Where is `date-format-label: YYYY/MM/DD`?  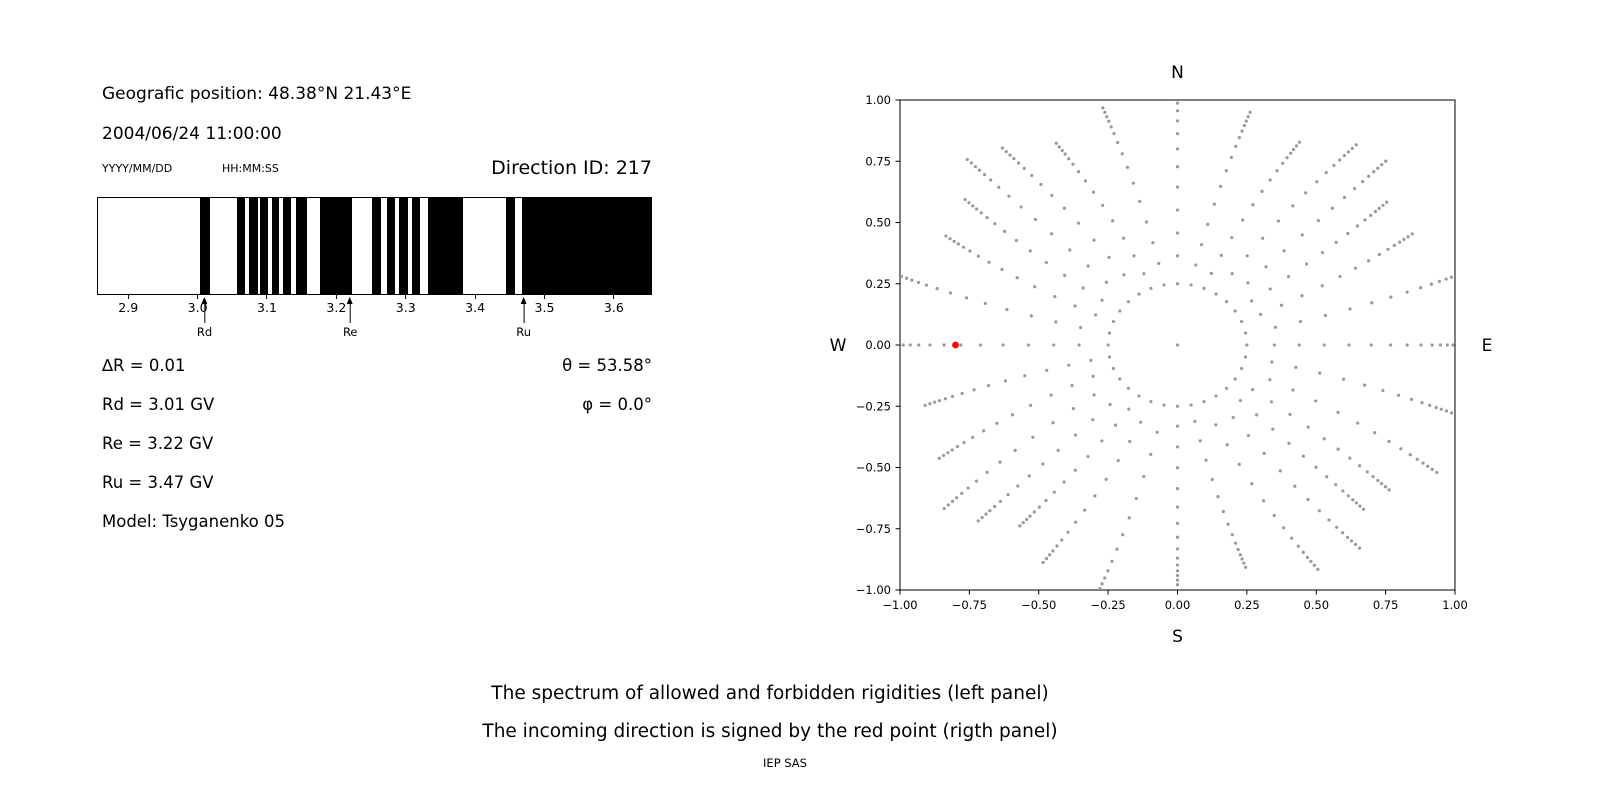
date-format-label: YYYY/MM/DD is located at coordinates (137, 168).